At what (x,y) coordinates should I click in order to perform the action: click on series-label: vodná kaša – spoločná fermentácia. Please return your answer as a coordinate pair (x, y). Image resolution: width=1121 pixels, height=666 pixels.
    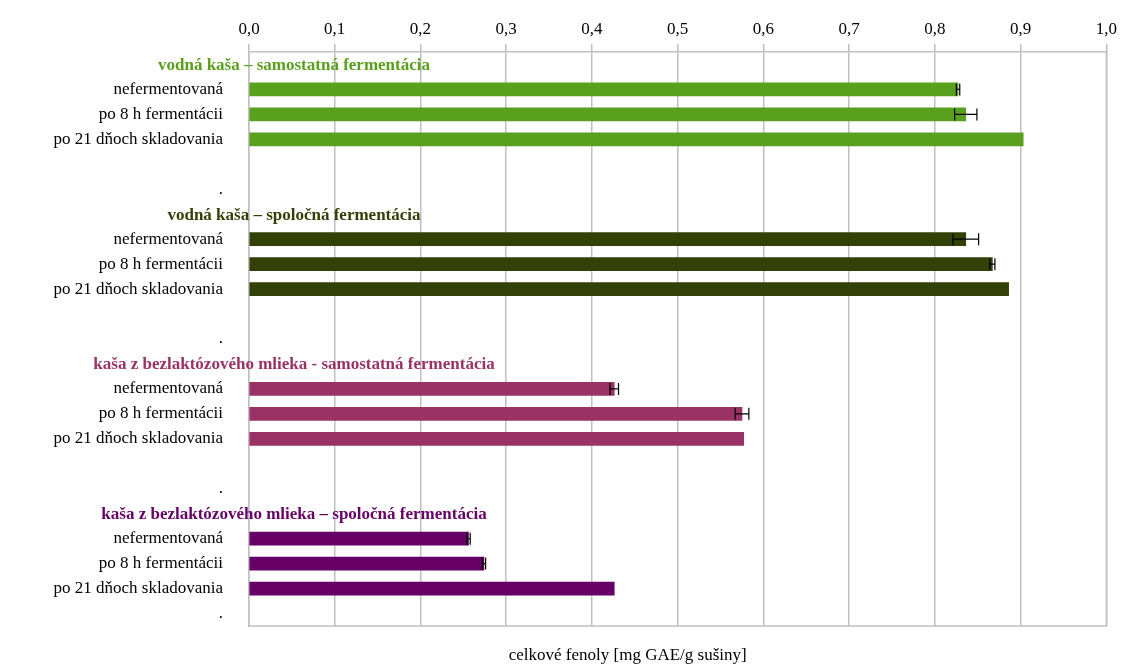
    Looking at the image, I should click on (294, 214).